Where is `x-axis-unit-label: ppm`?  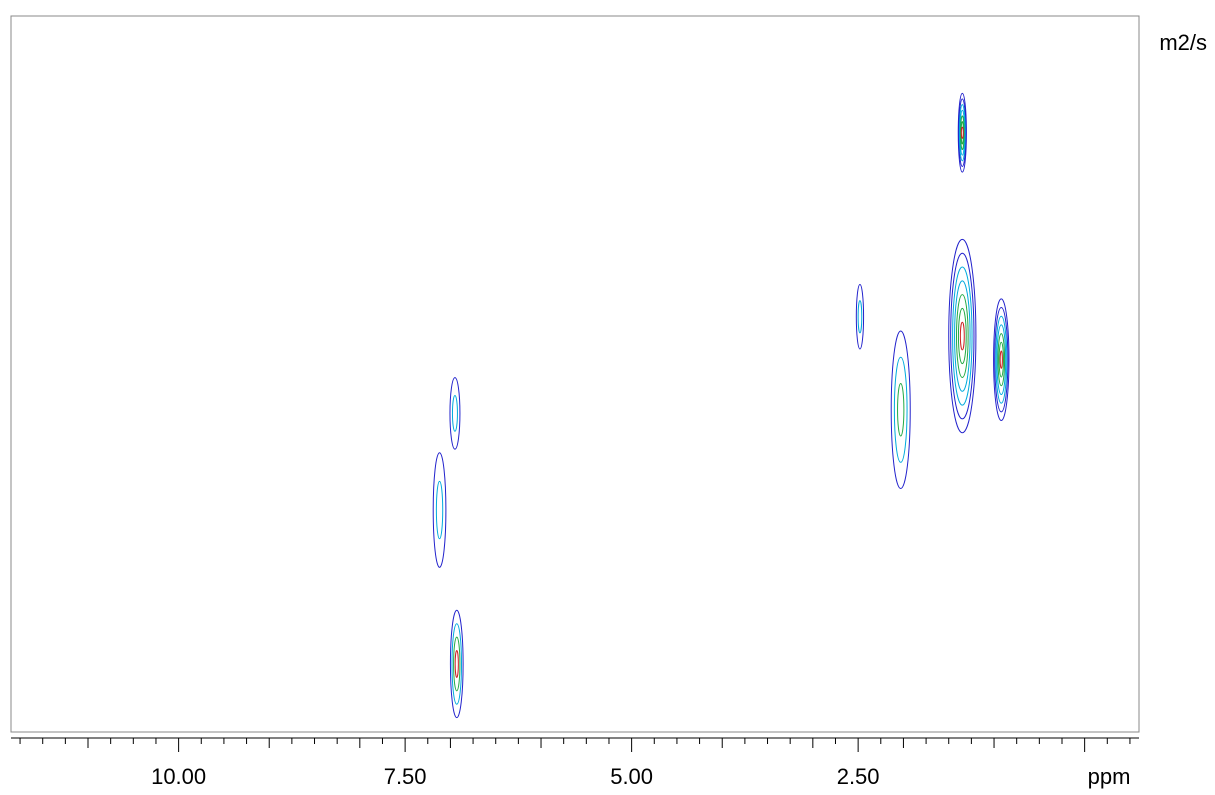
x-axis-unit-label: ppm is located at coordinates (1109, 776).